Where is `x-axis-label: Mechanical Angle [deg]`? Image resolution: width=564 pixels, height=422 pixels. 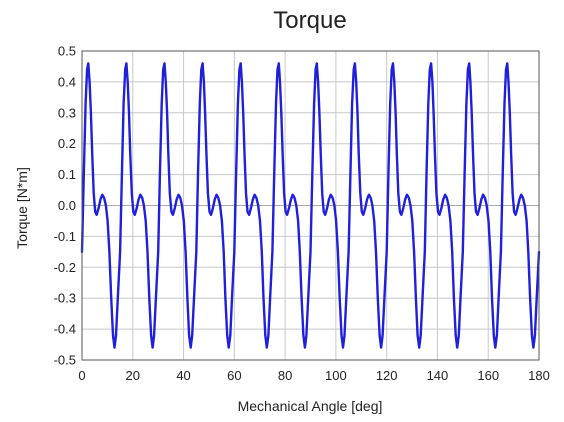
x-axis-label: Mechanical Angle [deg] is located at coordinates (310, 406).